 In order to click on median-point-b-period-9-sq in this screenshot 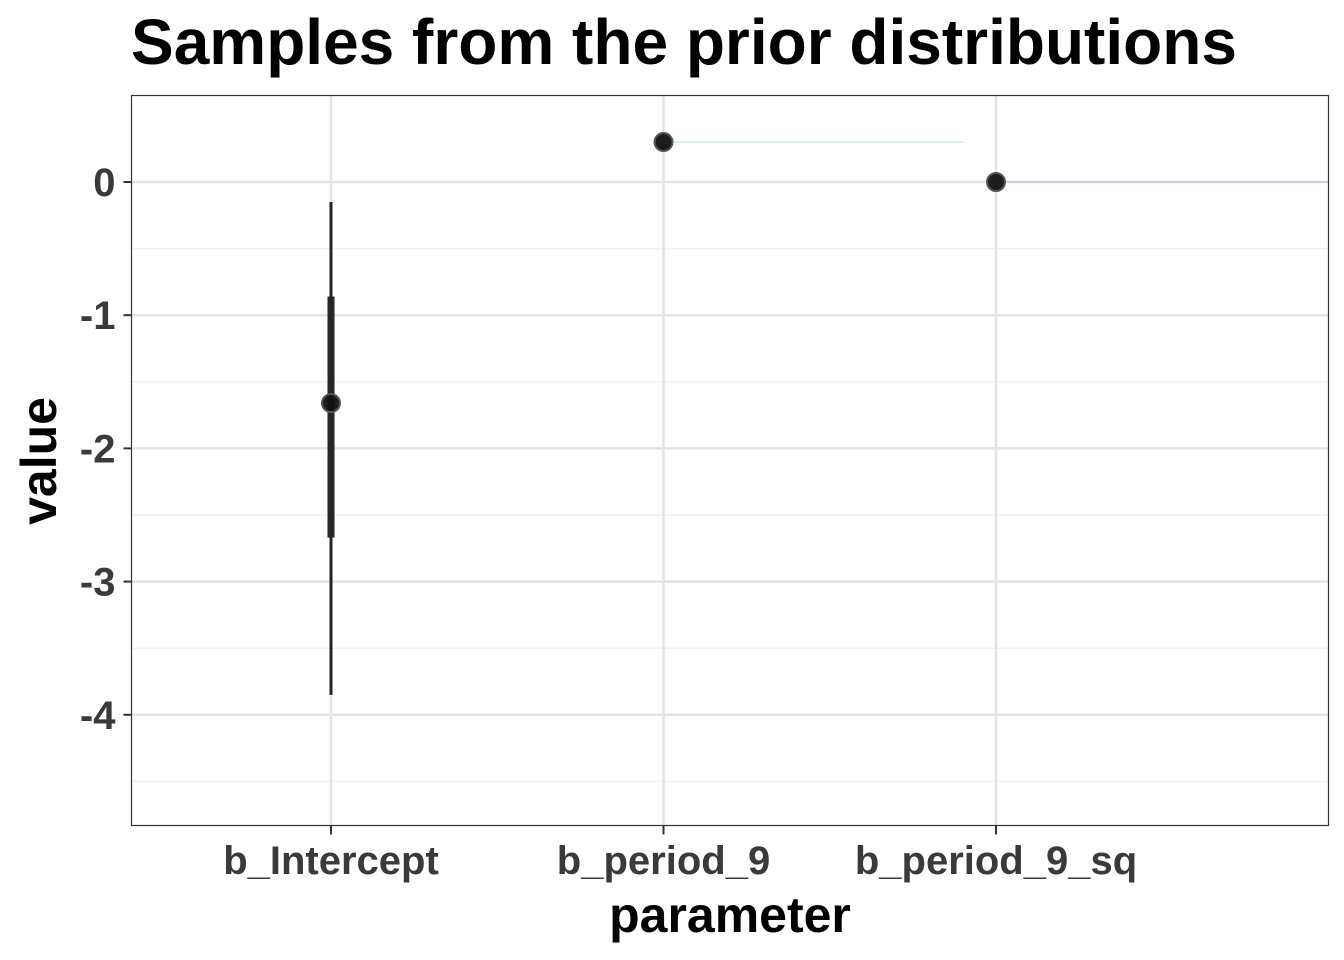, I will do `click(996, 182)`.